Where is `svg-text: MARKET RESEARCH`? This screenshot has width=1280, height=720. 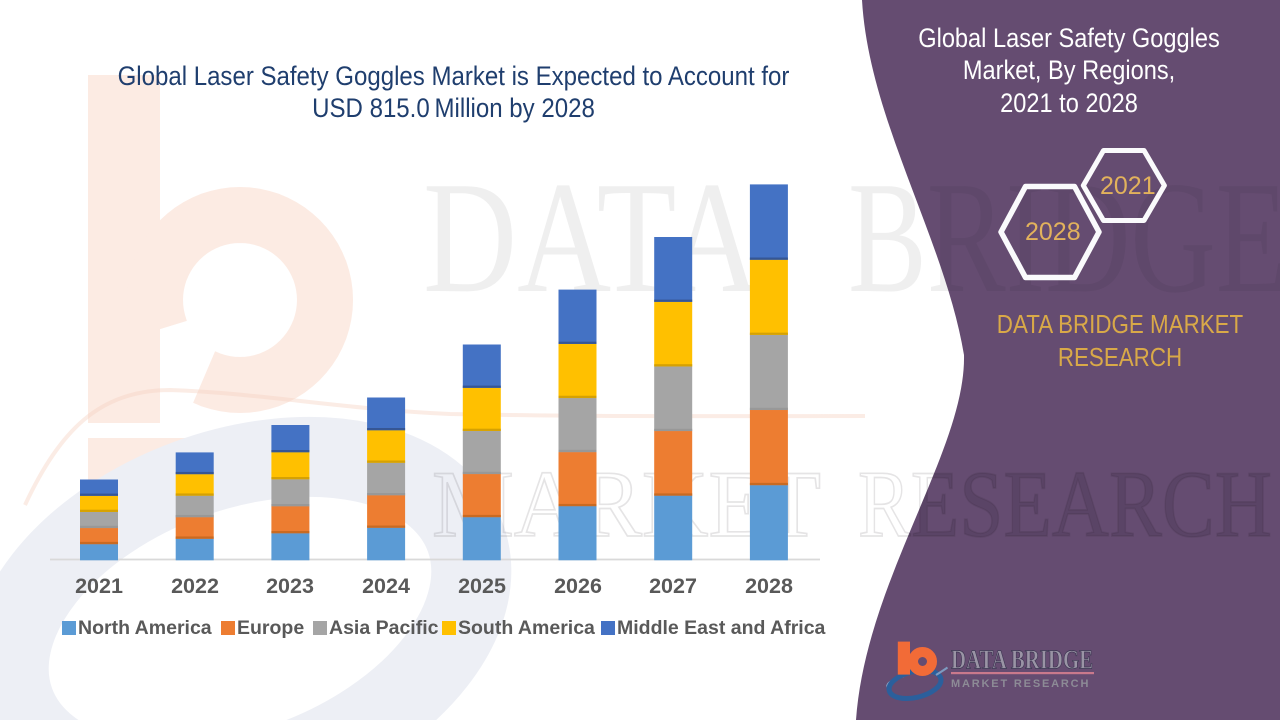 svg-text: MARKET RESEARCH is located at coordinates (1021, 684).